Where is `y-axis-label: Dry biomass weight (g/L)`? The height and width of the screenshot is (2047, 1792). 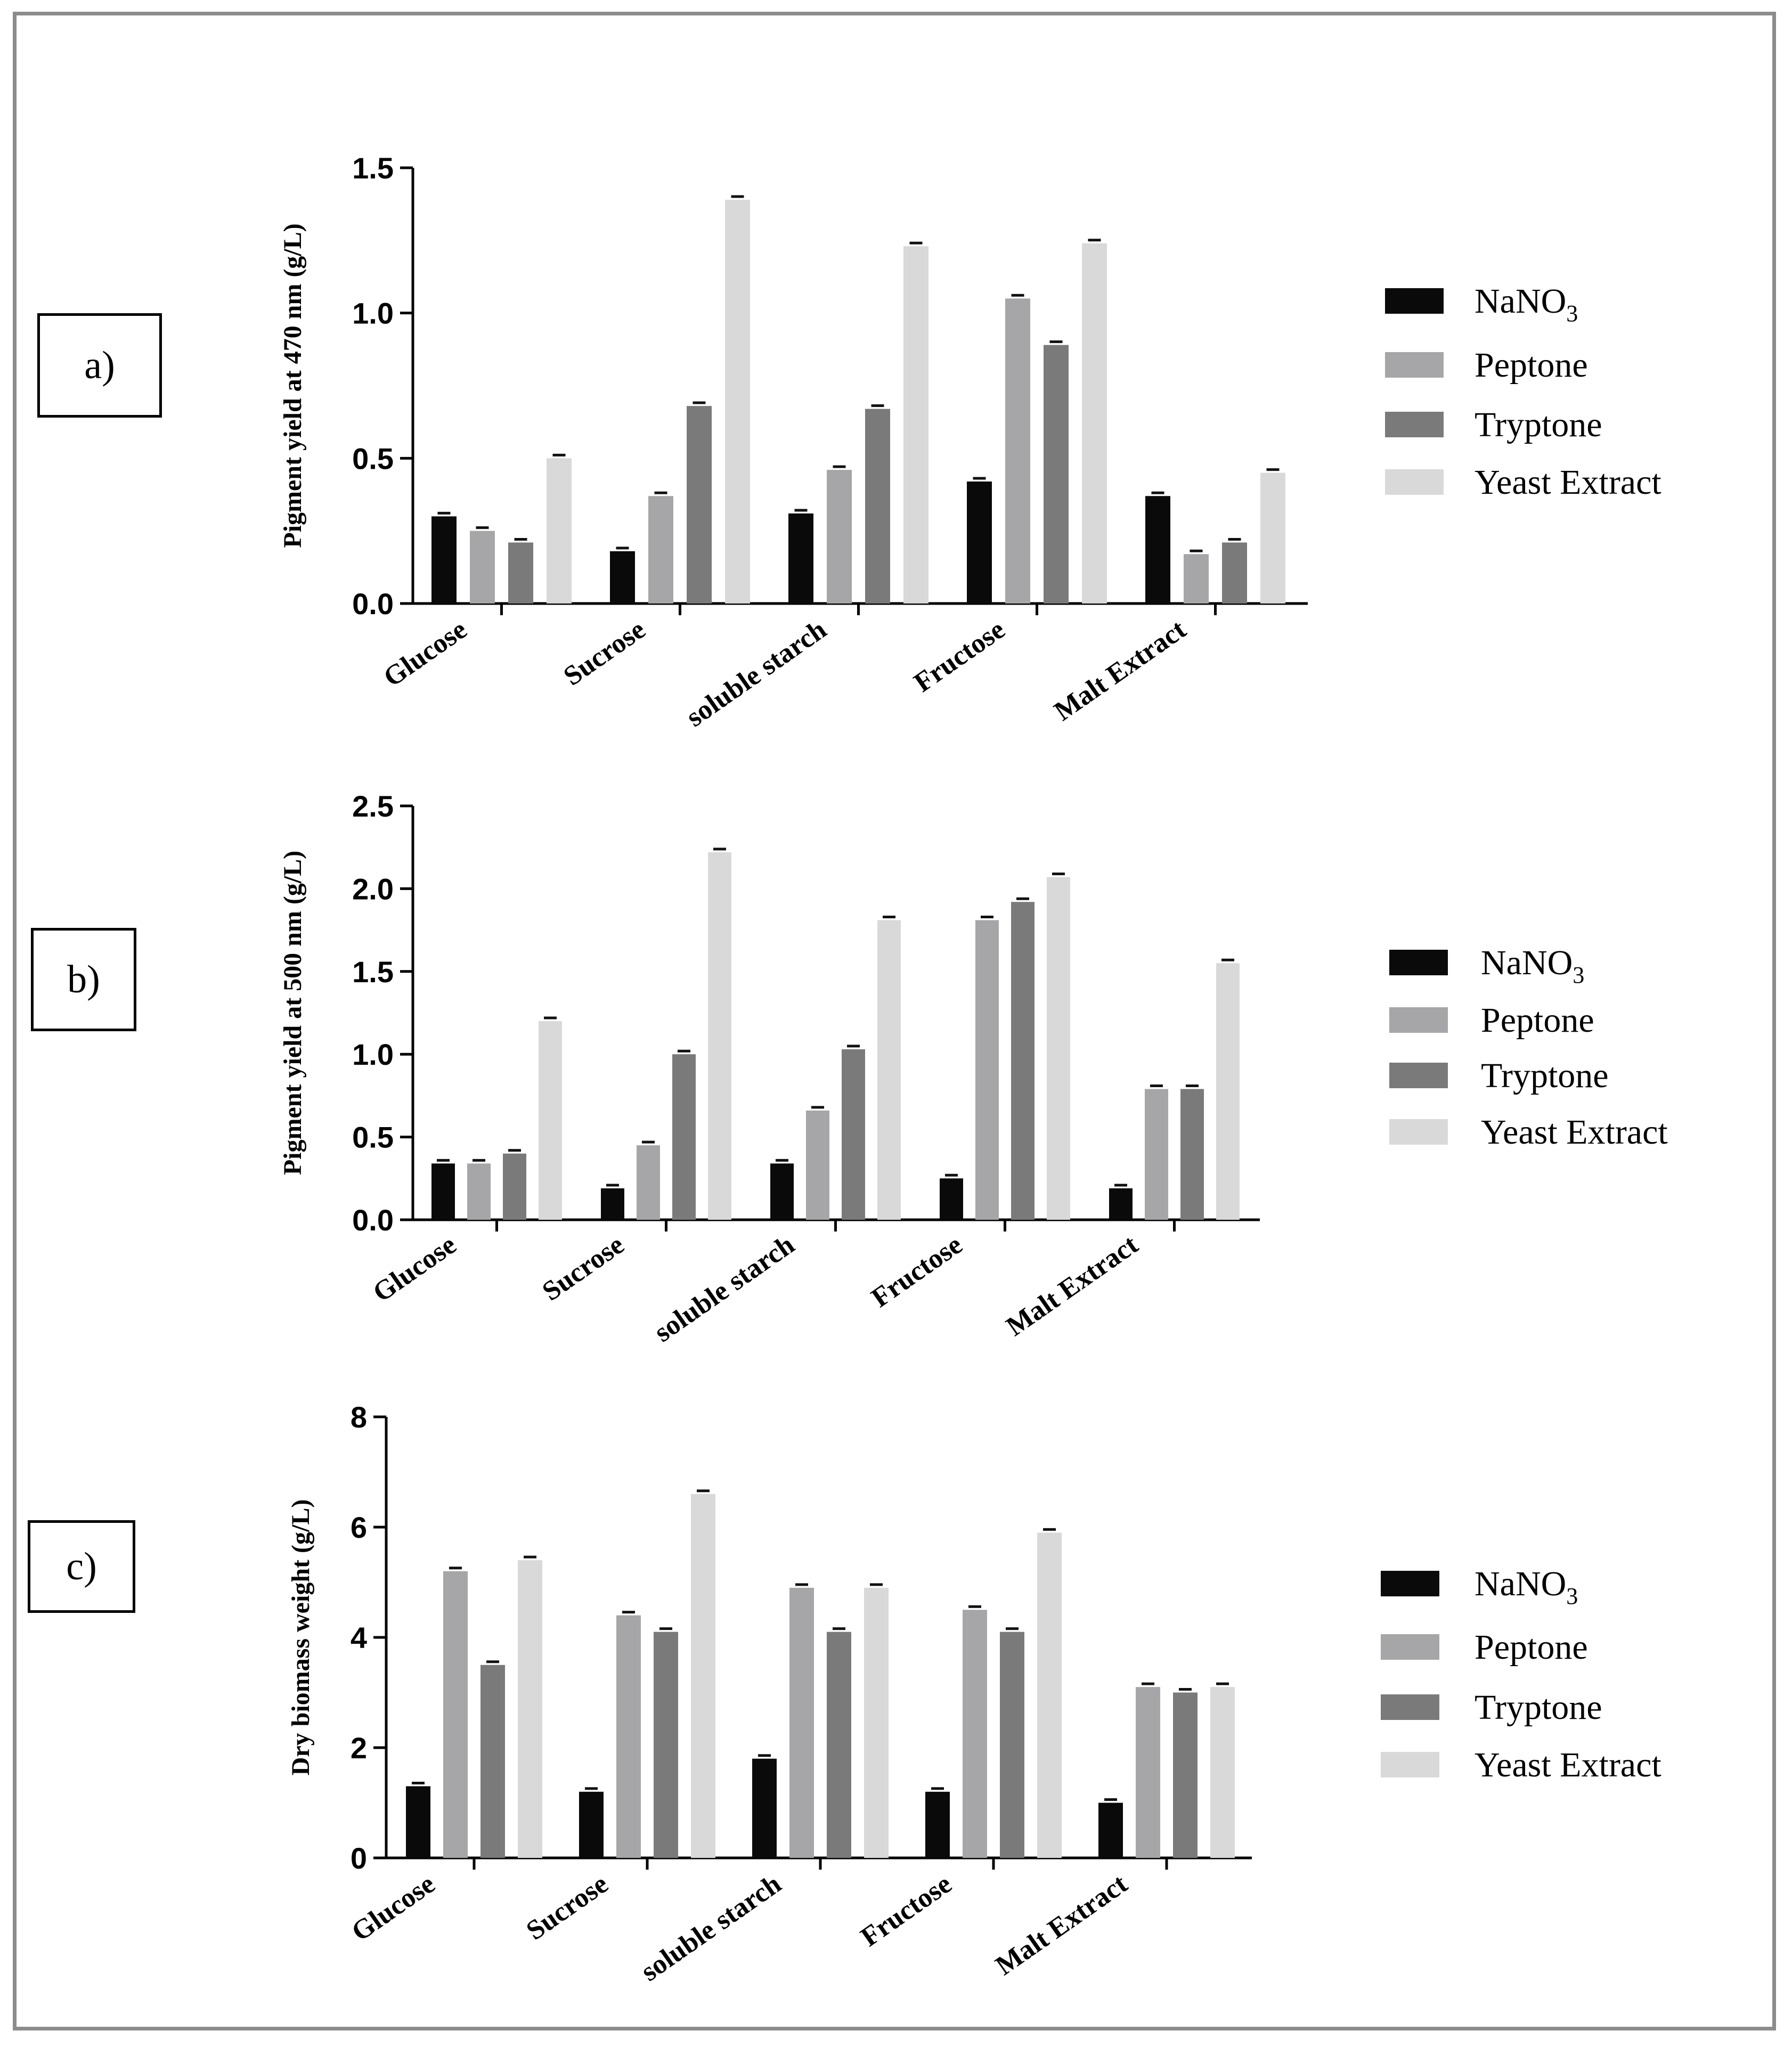 y-axis-label: Dry biomass weight (g/L) is located at coordinates (301, 1637).